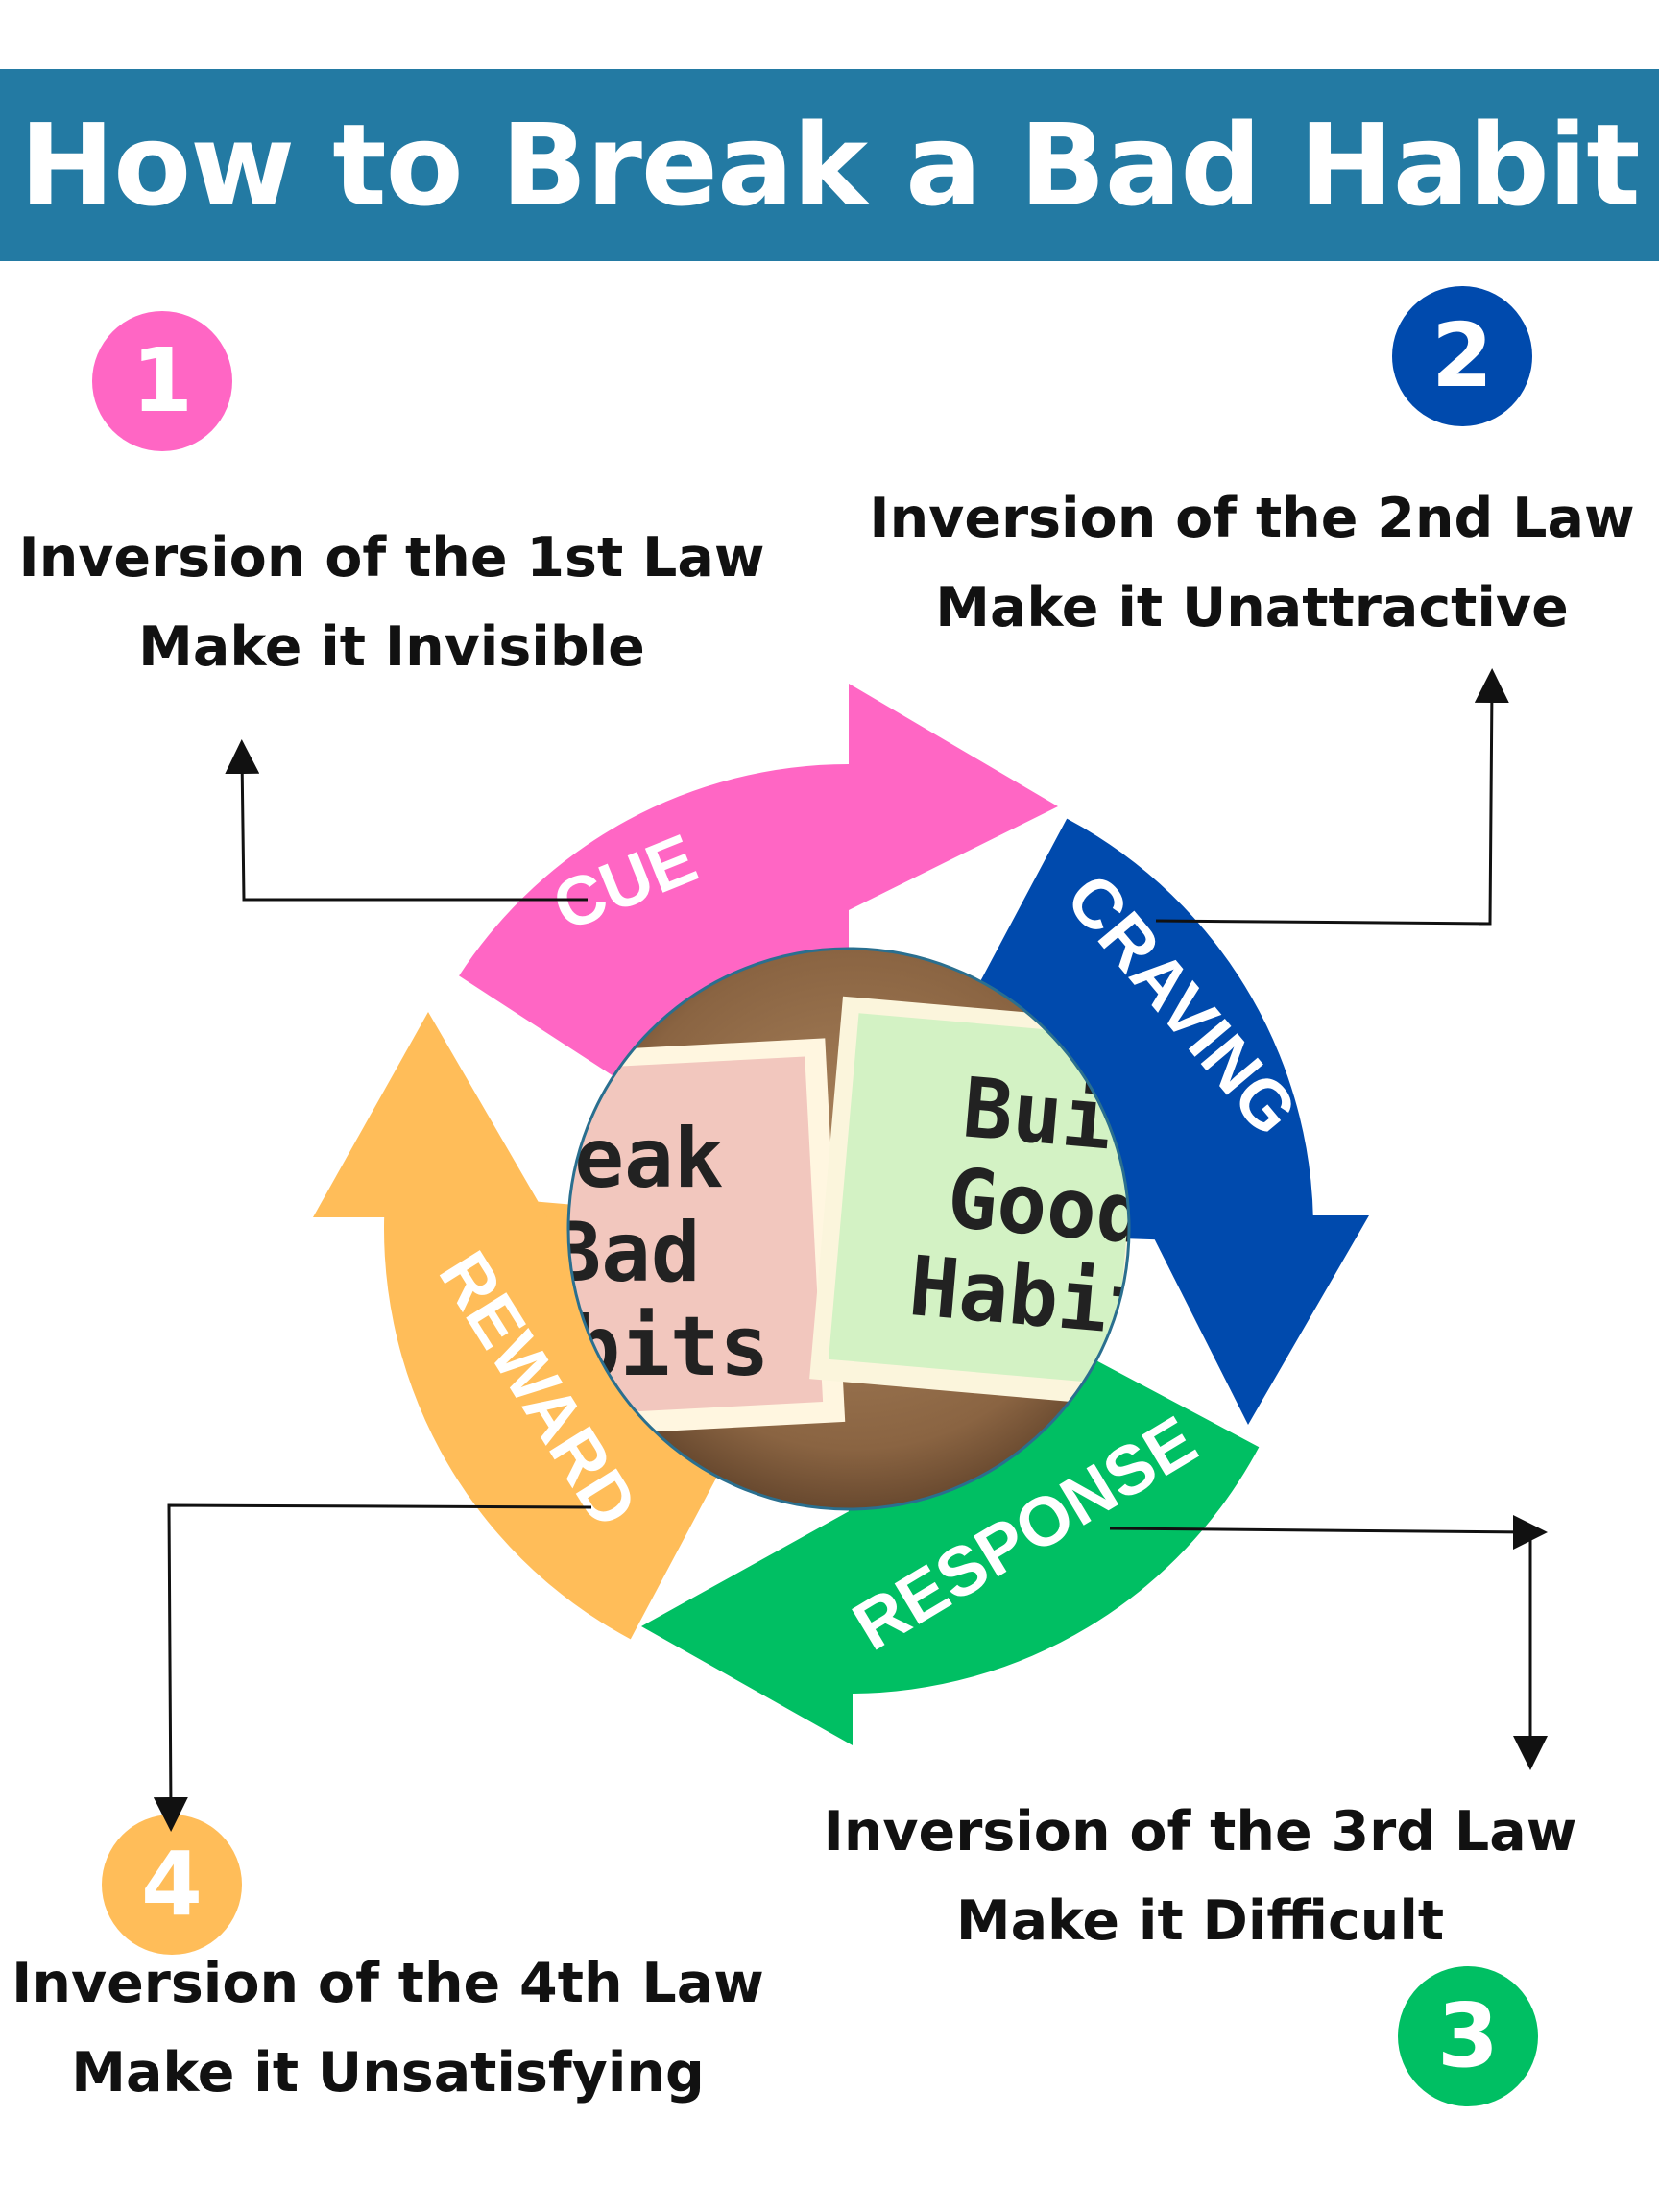 The height and width of the screenshot is (2212, 1659). What do you see at coordinates (1200, 1831) in the screenshot?
I see `step-3-law: Inversion of the 3rd Law` at bounding box center [1200, 1831].